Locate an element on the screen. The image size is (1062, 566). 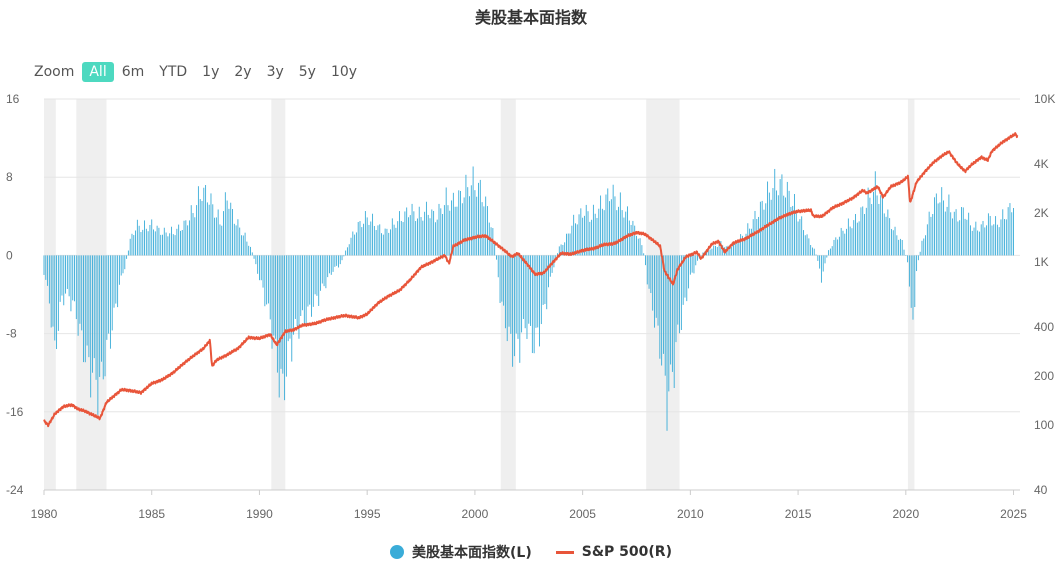
range-button-10y: 10y is located at coordinates (344, 72).